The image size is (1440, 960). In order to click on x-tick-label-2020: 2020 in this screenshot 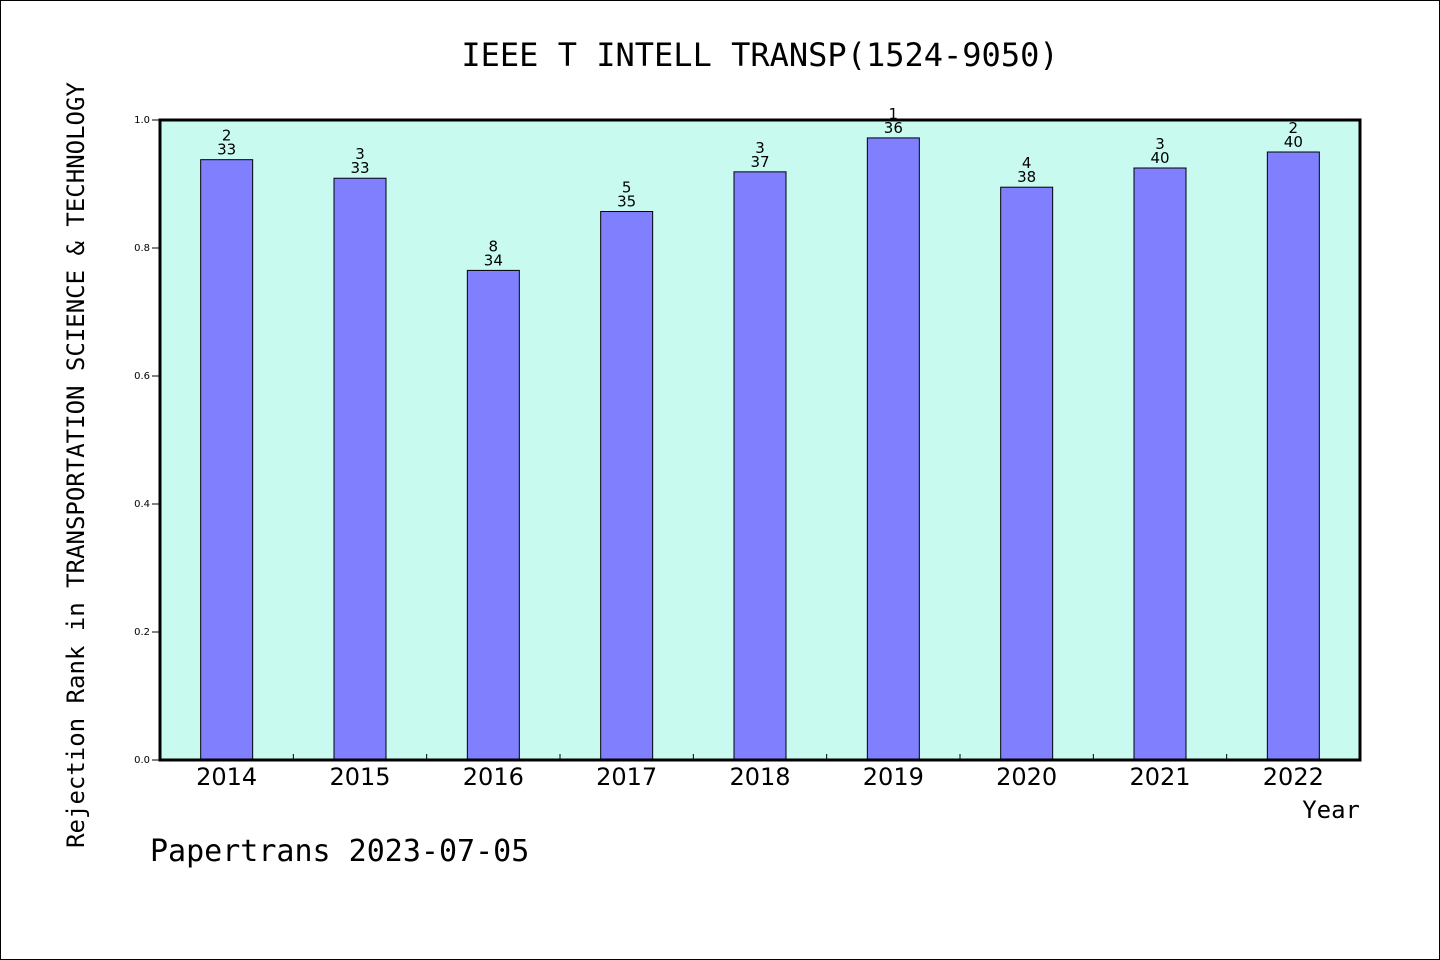, I will do `click(1026, 777)`.